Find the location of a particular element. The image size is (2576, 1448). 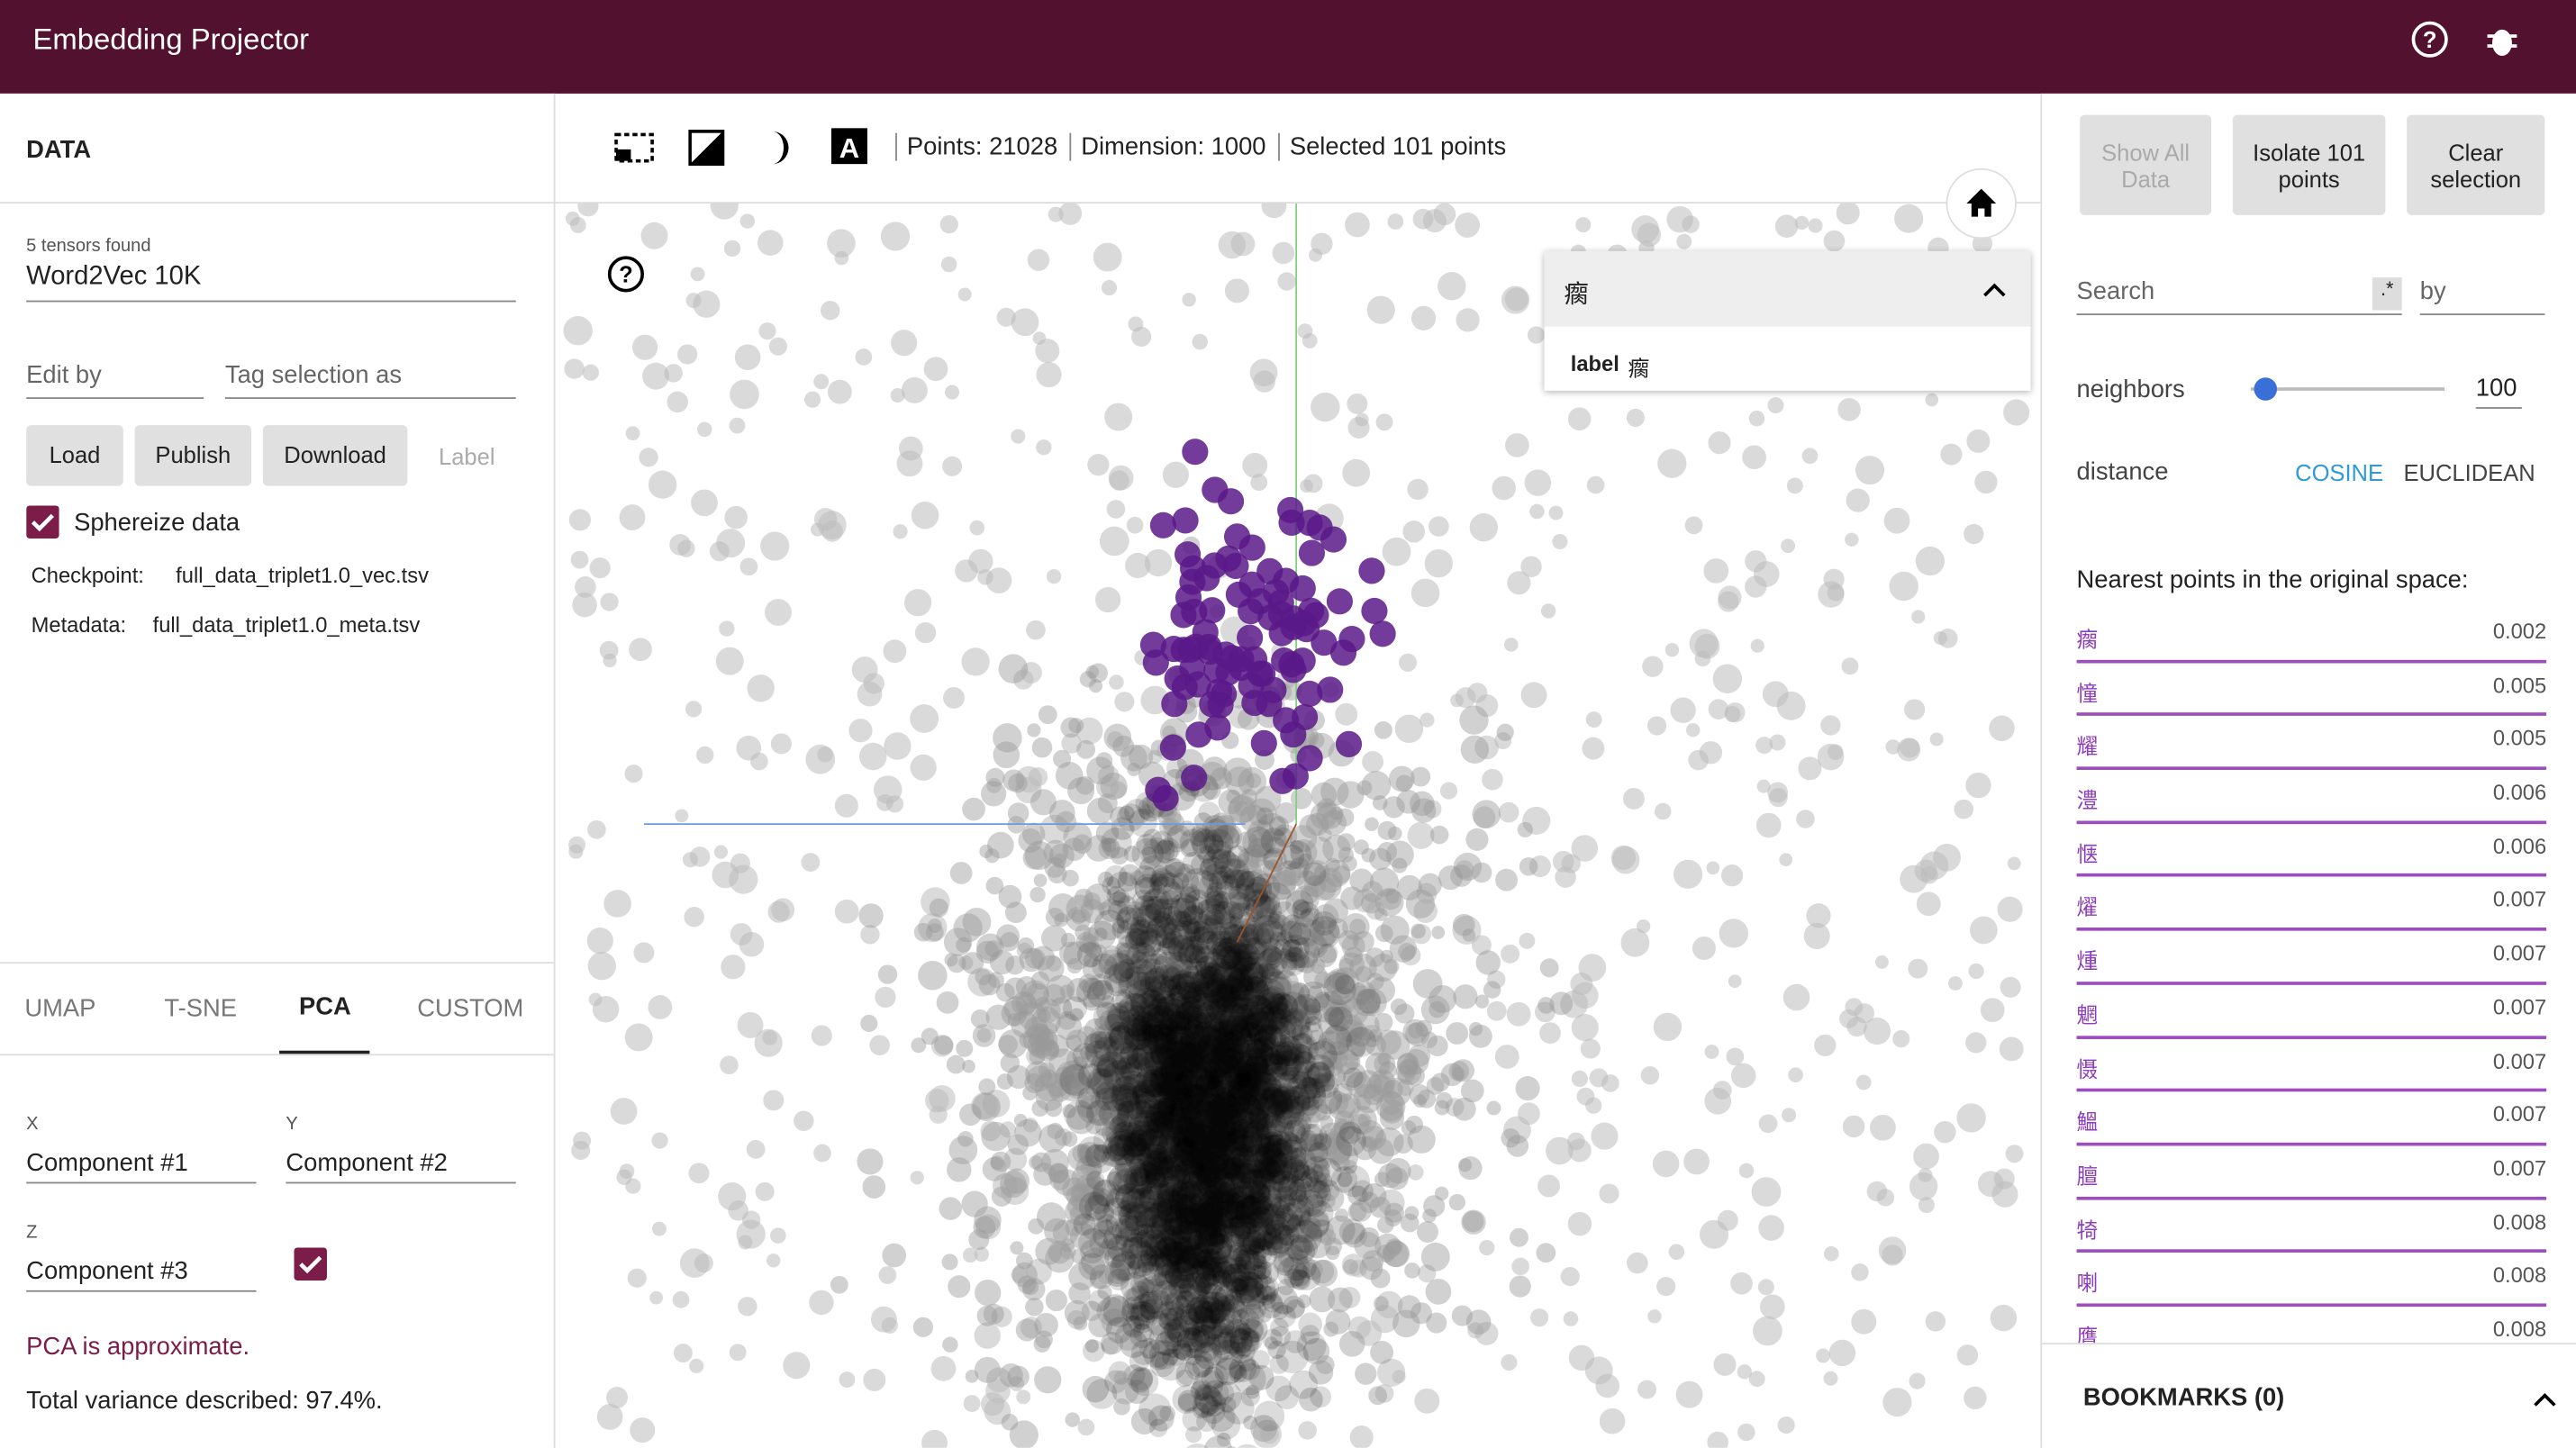

euclidean-button: EUCLIDEAN is located at coordinates (2469, 472).